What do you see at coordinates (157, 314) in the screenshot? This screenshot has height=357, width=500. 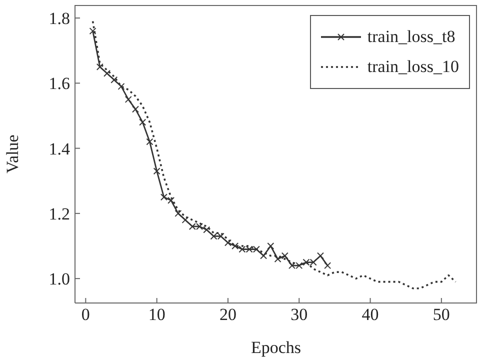 I see `x-tick-label: 10` at bounding box center [157, 314].